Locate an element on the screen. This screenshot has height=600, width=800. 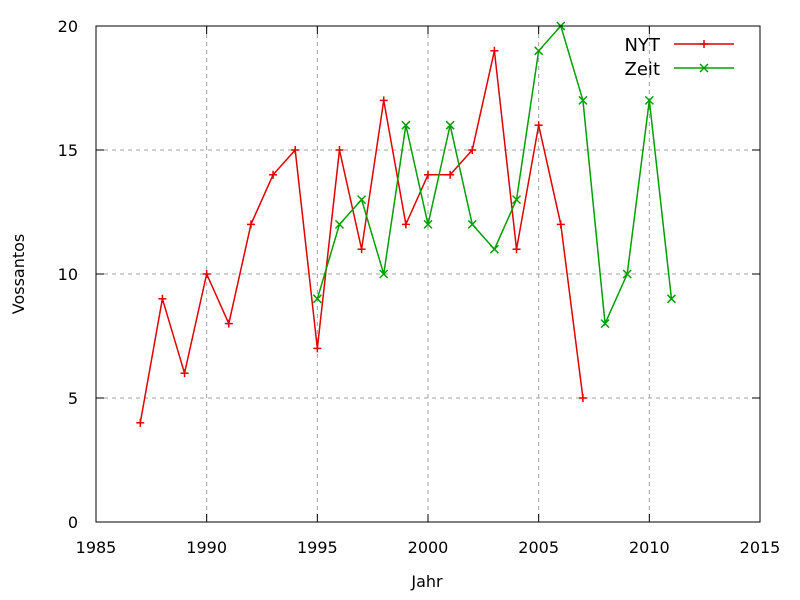
legend: NYT Zeit is located at coordinates (679, 57).